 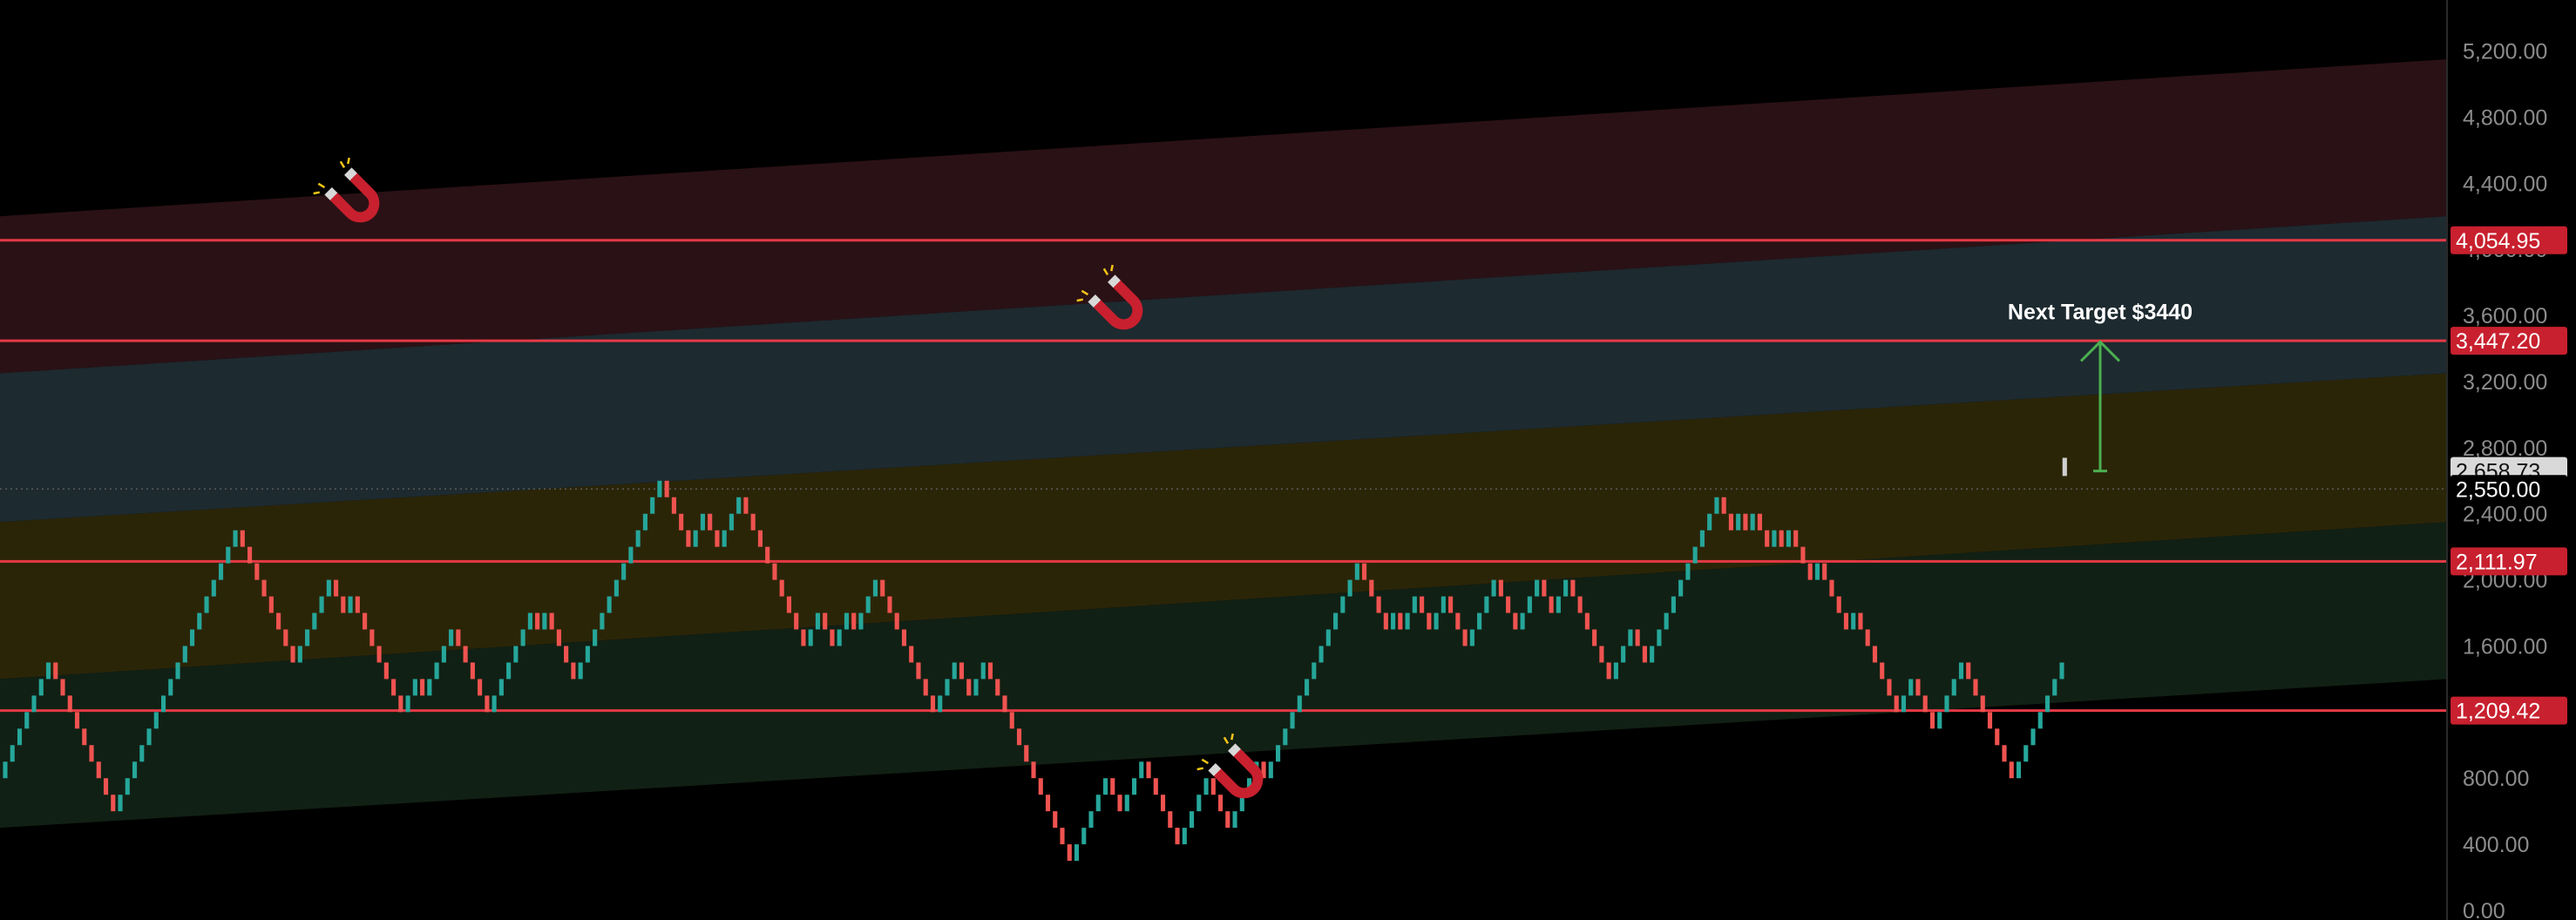 What do you see at coordinates (1230, 766) in the screenshot?
I see `magnet-icon` at bounding box center [1230, 766].